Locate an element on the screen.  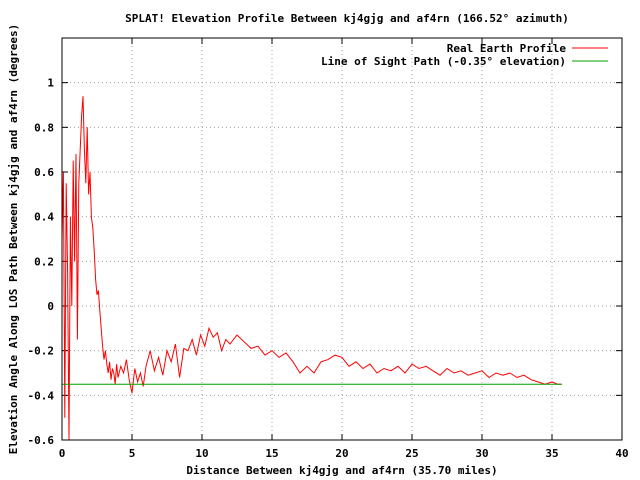
y-tick-label: -0.4 is located at coordinates (41, 395).